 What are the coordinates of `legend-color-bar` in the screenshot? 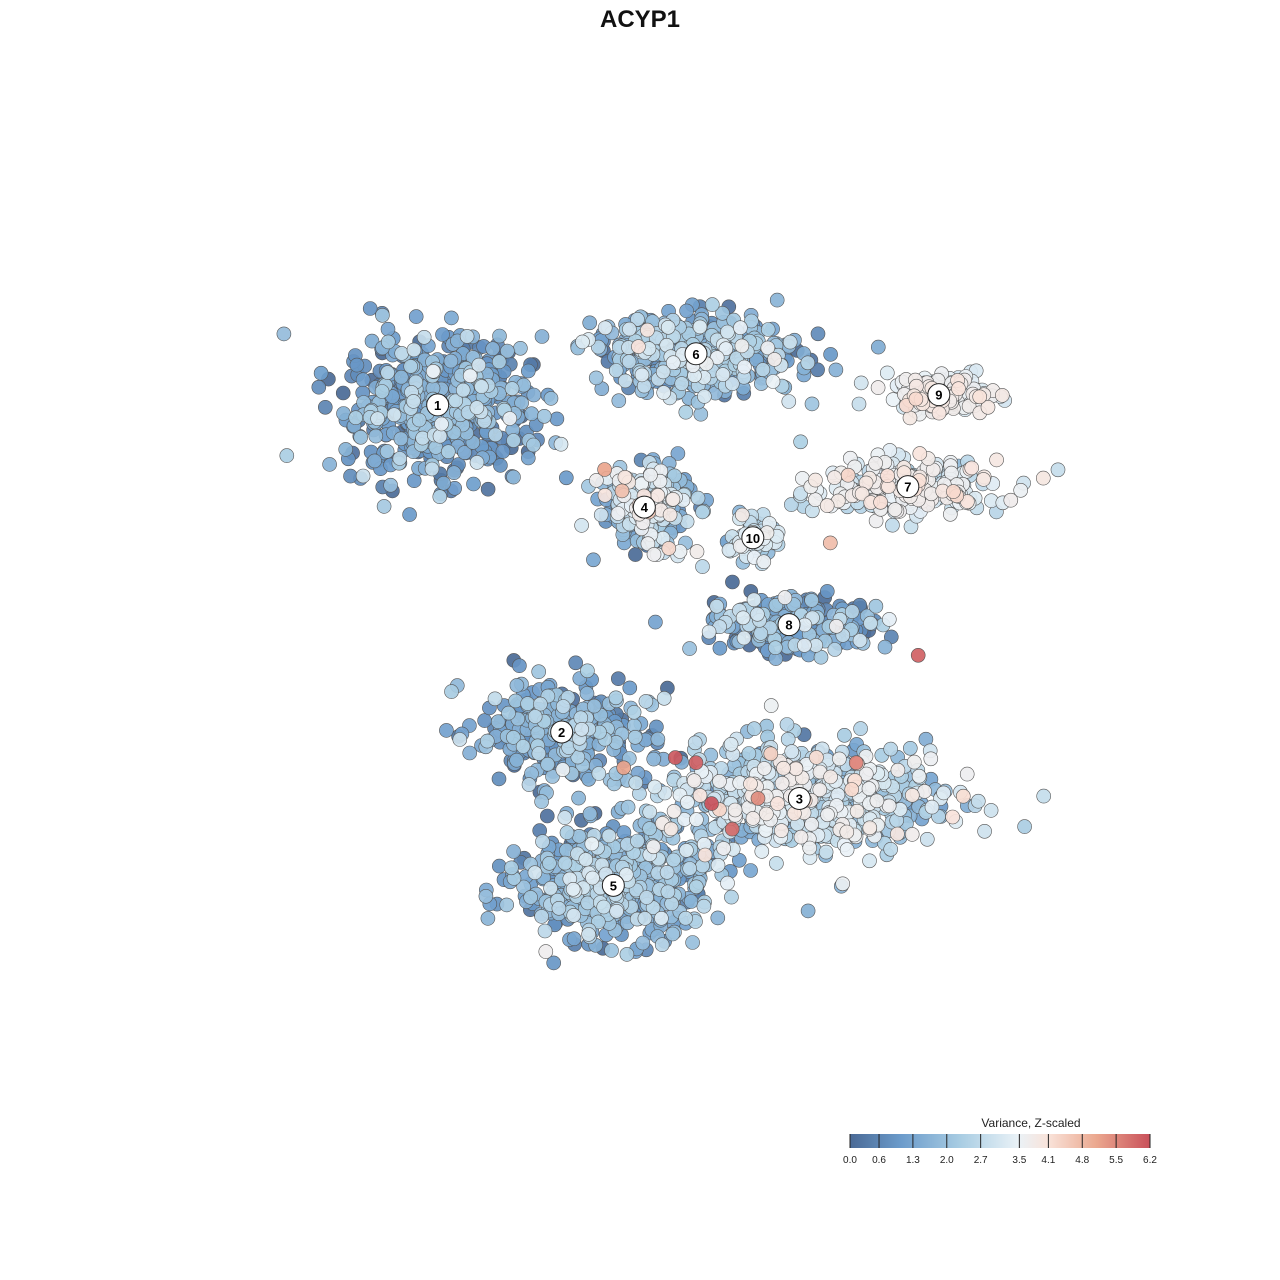 It's located at (1000, 1141).